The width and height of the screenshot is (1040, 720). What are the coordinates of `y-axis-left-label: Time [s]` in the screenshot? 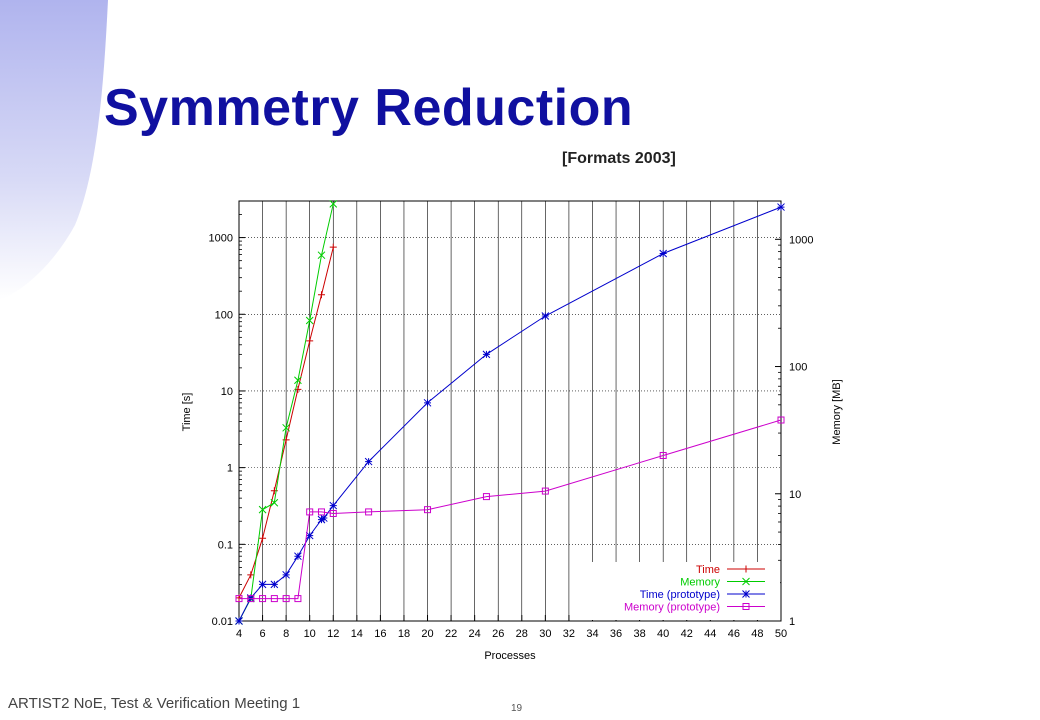 It's located at (187, 412).